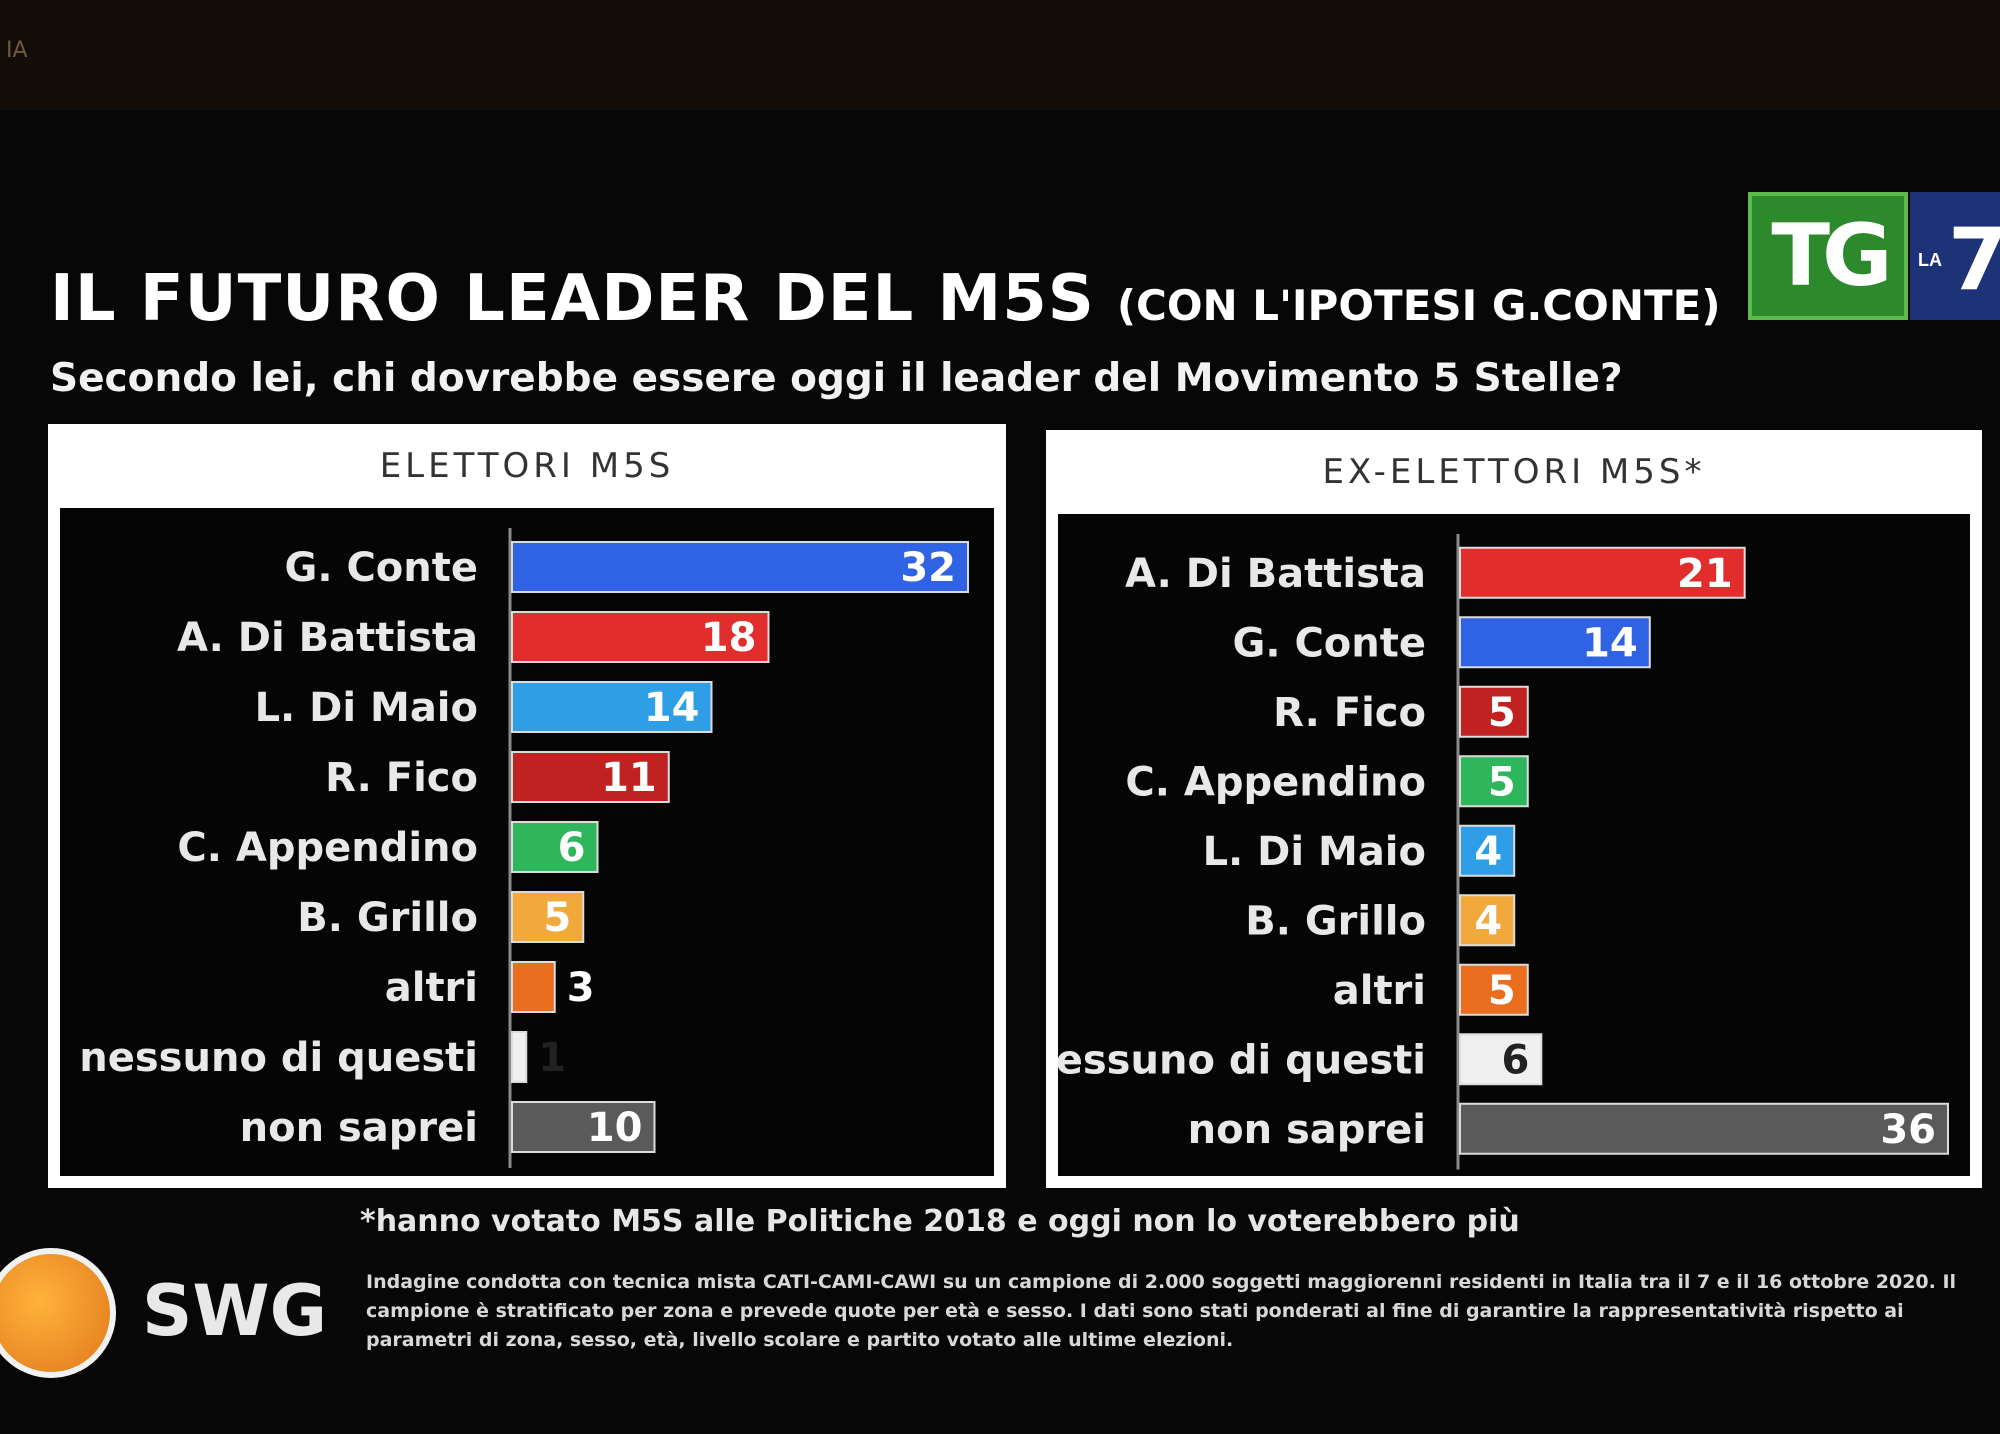  Describe the element at coordinates (235, 1311) in the screenshot. I see `swg-logo-text: SWG` at that location.